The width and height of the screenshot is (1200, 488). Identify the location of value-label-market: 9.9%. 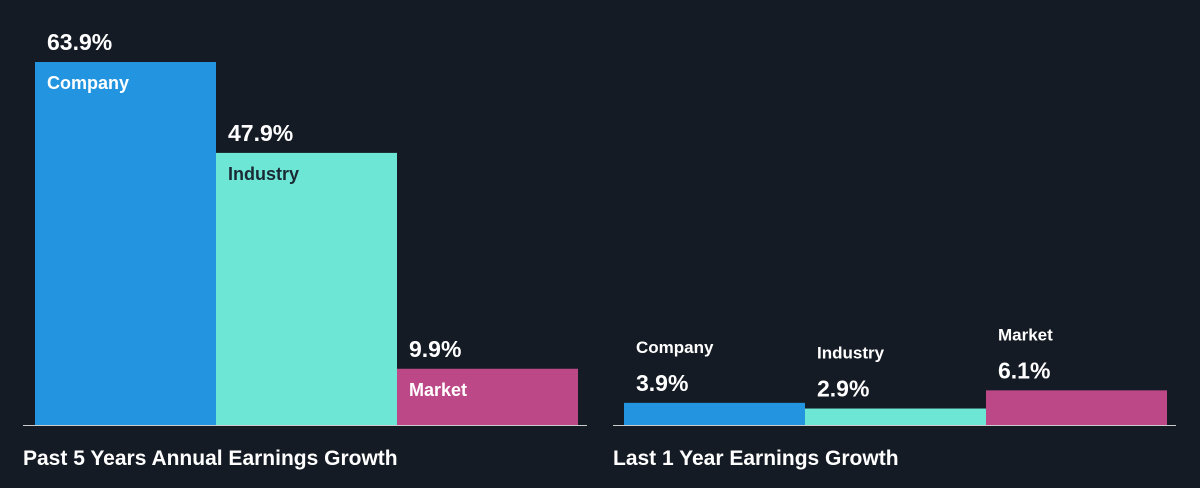
(435, 349).